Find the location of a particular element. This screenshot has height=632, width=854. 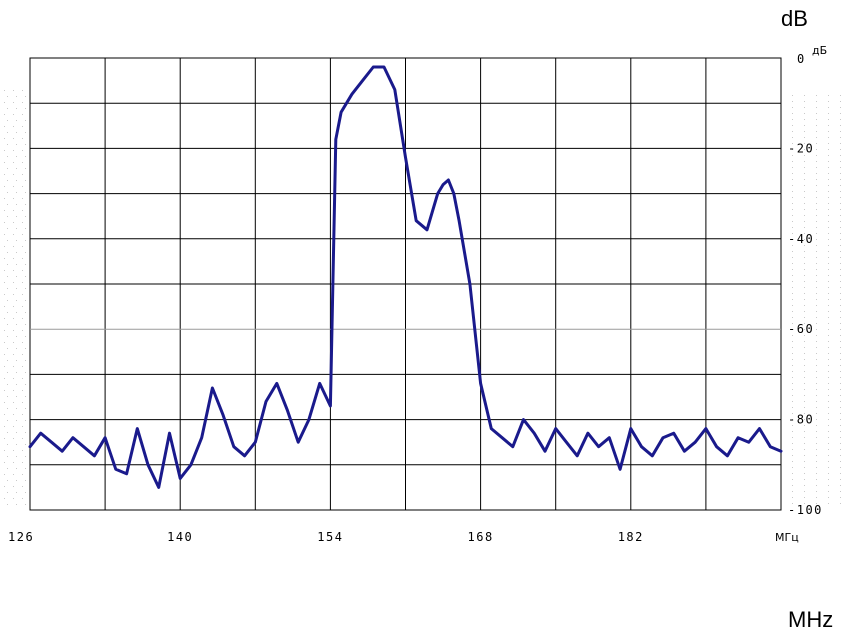

x-tick-label: 168 is located at coordinates (481, 537).